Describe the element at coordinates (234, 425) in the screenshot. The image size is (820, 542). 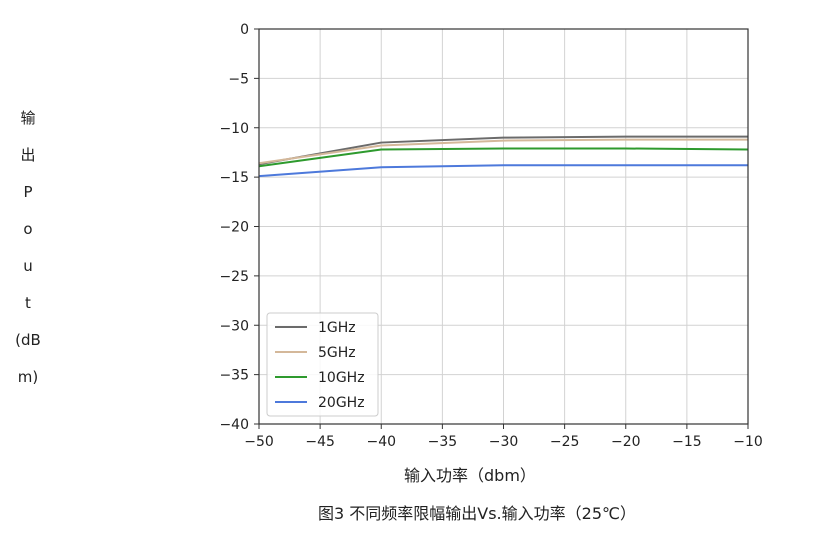
I see `y-tick-label: −40` at that location.